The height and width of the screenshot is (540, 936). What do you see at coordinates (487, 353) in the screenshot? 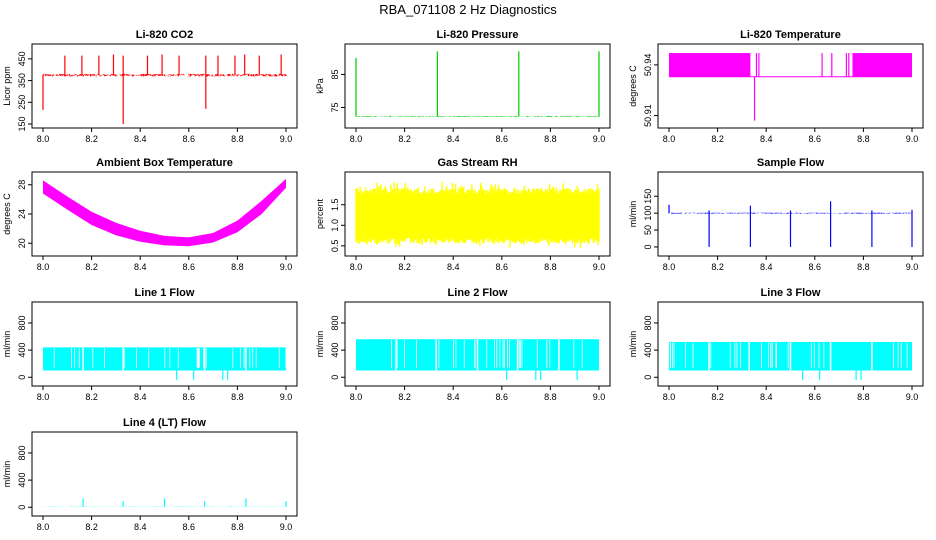
I see `series-stripes` at bounding box center [487, 353].